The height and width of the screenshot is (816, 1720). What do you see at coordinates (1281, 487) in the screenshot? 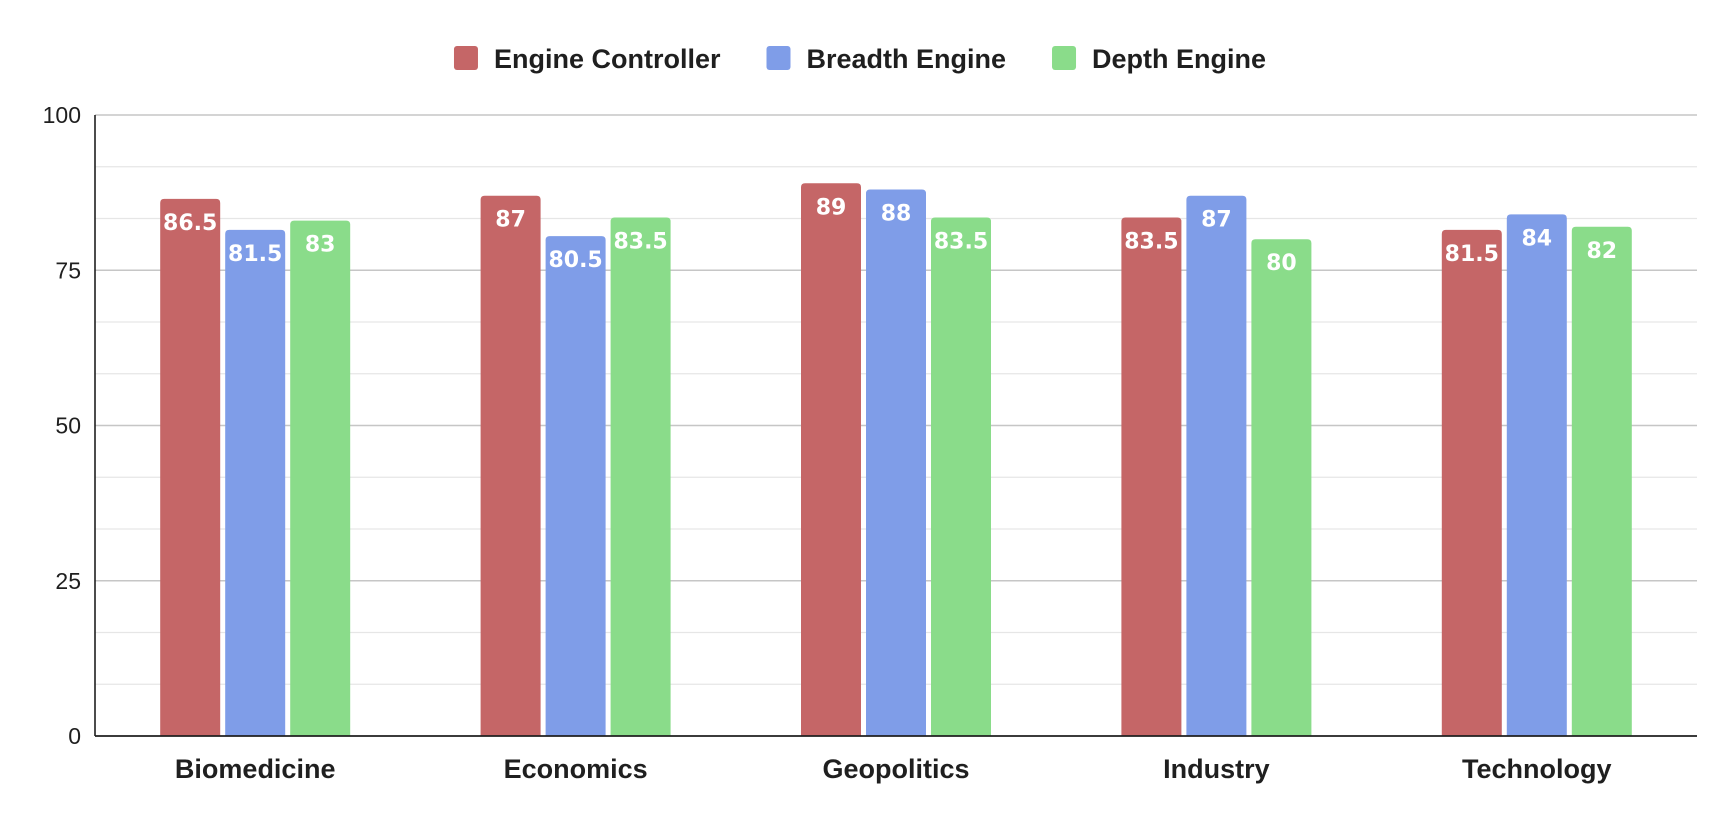
I see `bar-industry-depth-engine` at bounding box center [1281, 487].